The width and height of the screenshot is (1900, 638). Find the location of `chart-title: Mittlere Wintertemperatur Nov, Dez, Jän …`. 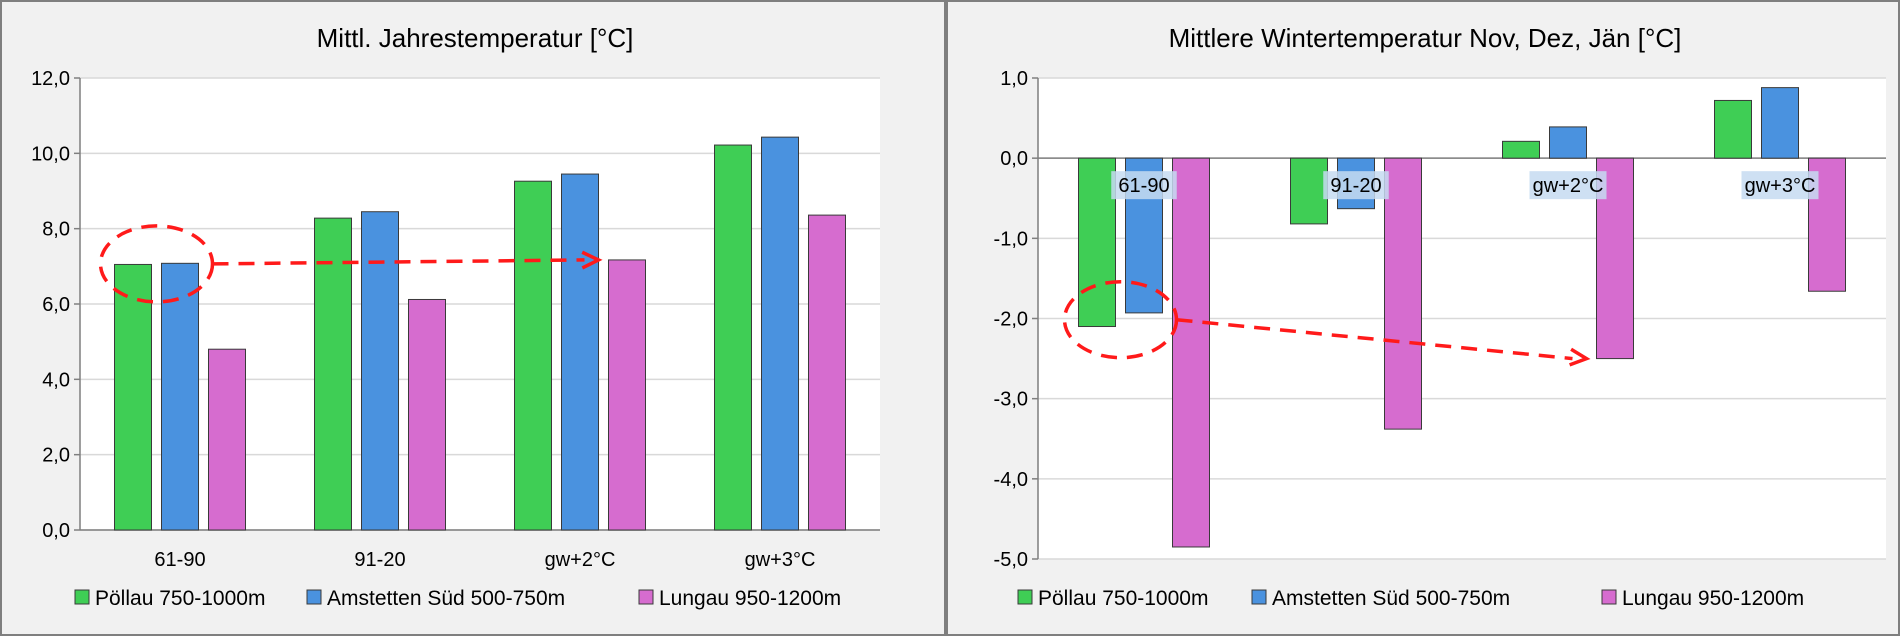

chart-title: Mittlere Wintertemperatur Nov, Dez, Jän … is located at coordinates (1425, 38).